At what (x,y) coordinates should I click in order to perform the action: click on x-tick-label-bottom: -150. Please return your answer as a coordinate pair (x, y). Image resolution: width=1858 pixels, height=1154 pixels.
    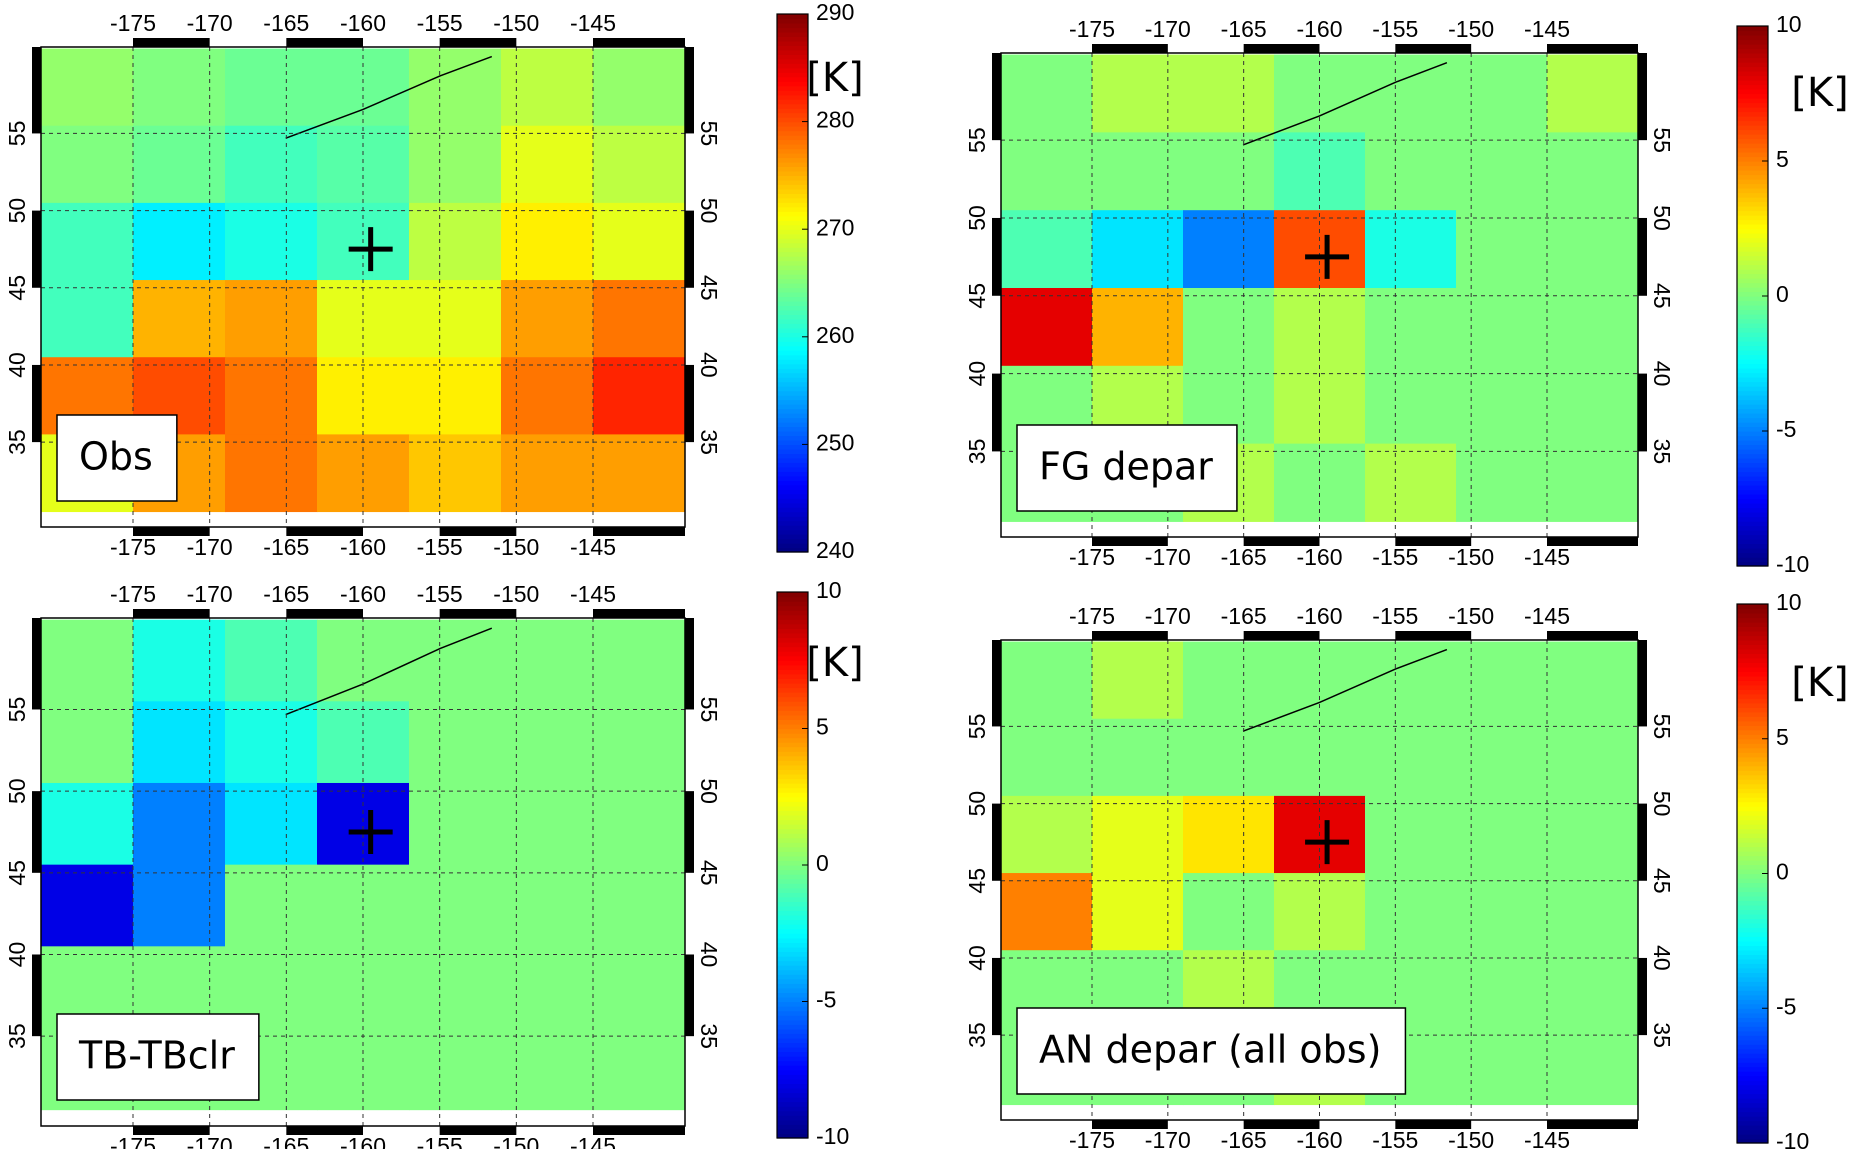
    Looking at the image, I should click on (1471, 1138).